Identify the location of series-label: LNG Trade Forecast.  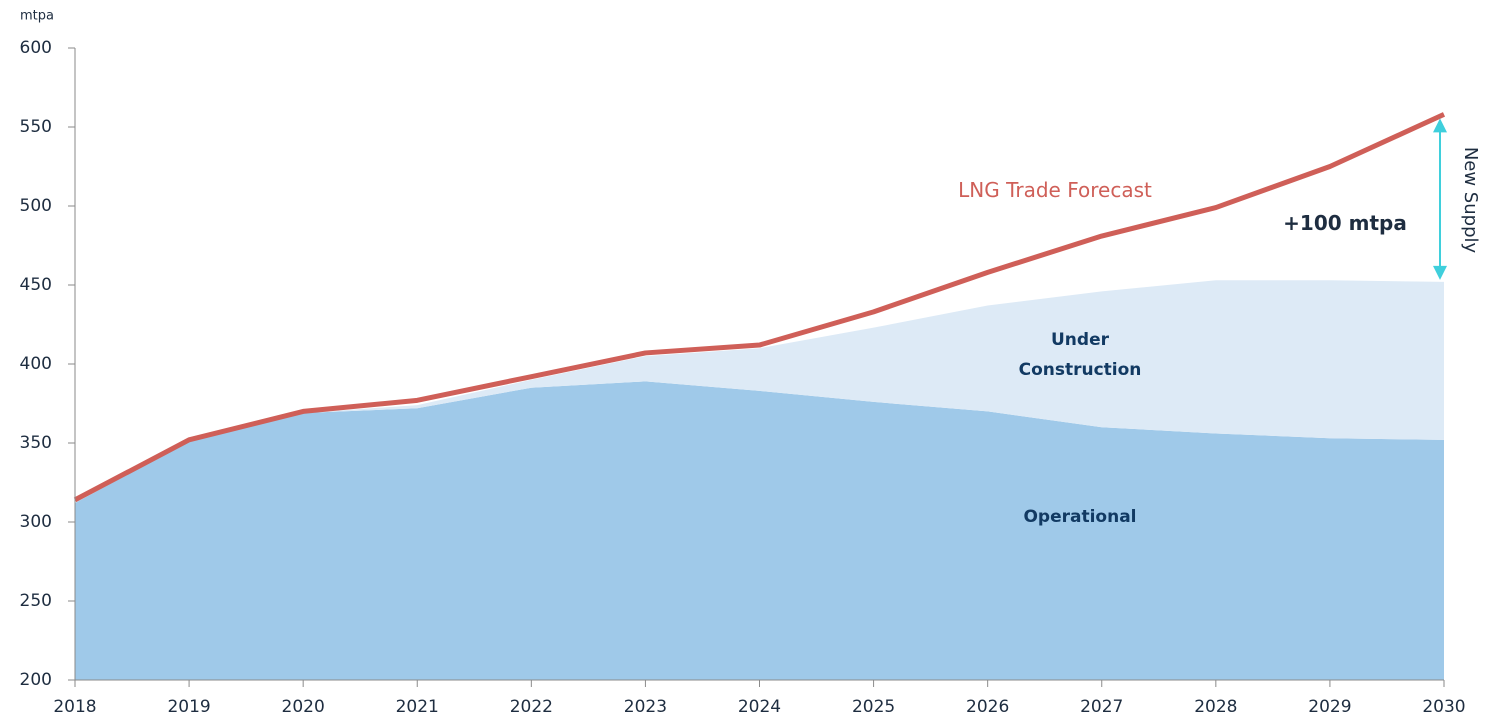
(1055, 190).